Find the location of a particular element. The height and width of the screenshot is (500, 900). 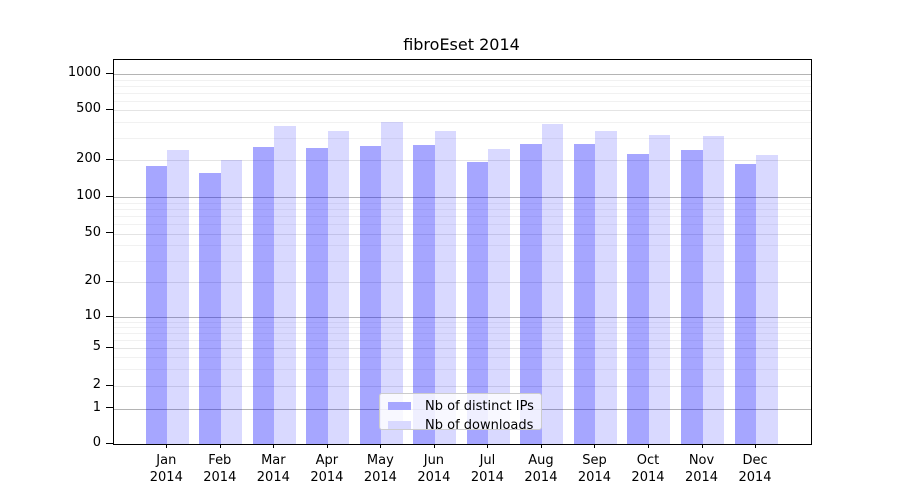

x-tick-label: Mar 2014 is located at coordinates (273, 469).